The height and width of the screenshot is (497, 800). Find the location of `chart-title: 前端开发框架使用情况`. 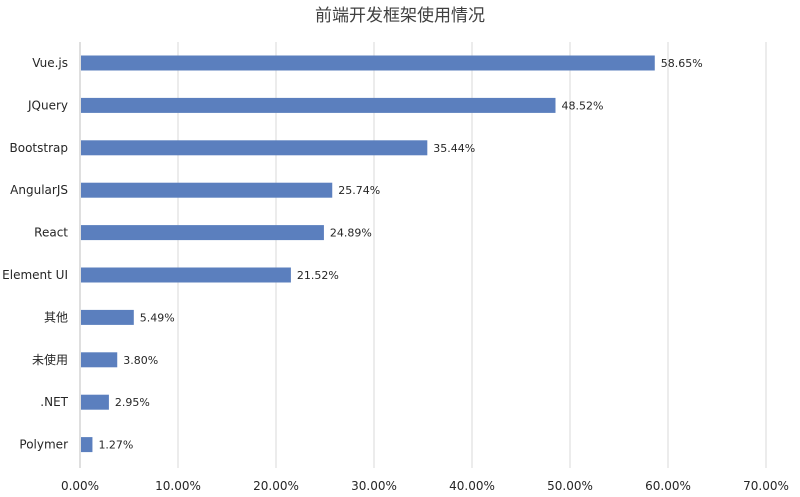

chart-title: 前端开发框架使用情况 is located at coordinates (400, 15).